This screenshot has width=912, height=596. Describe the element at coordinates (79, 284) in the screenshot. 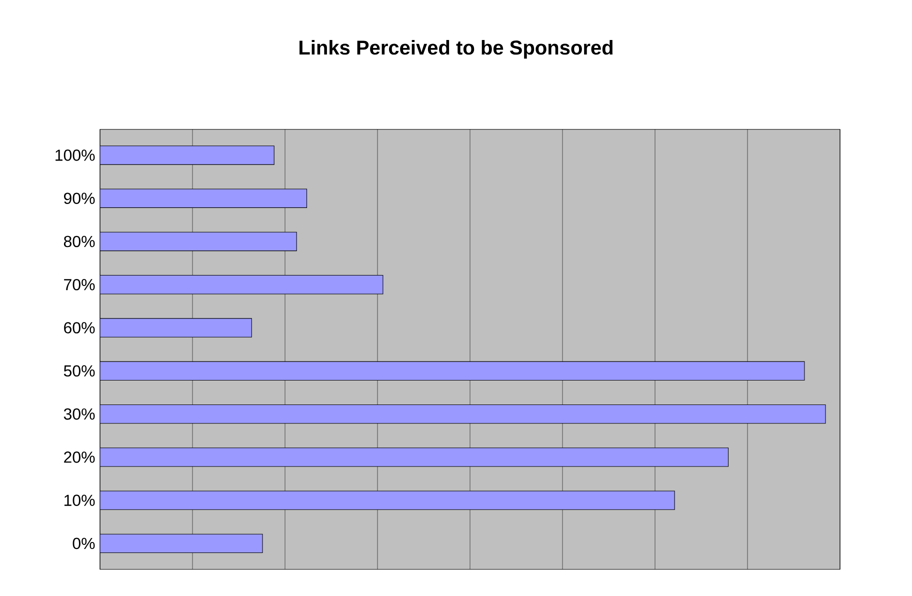

I see `y-tick-label: 70%` at that location.